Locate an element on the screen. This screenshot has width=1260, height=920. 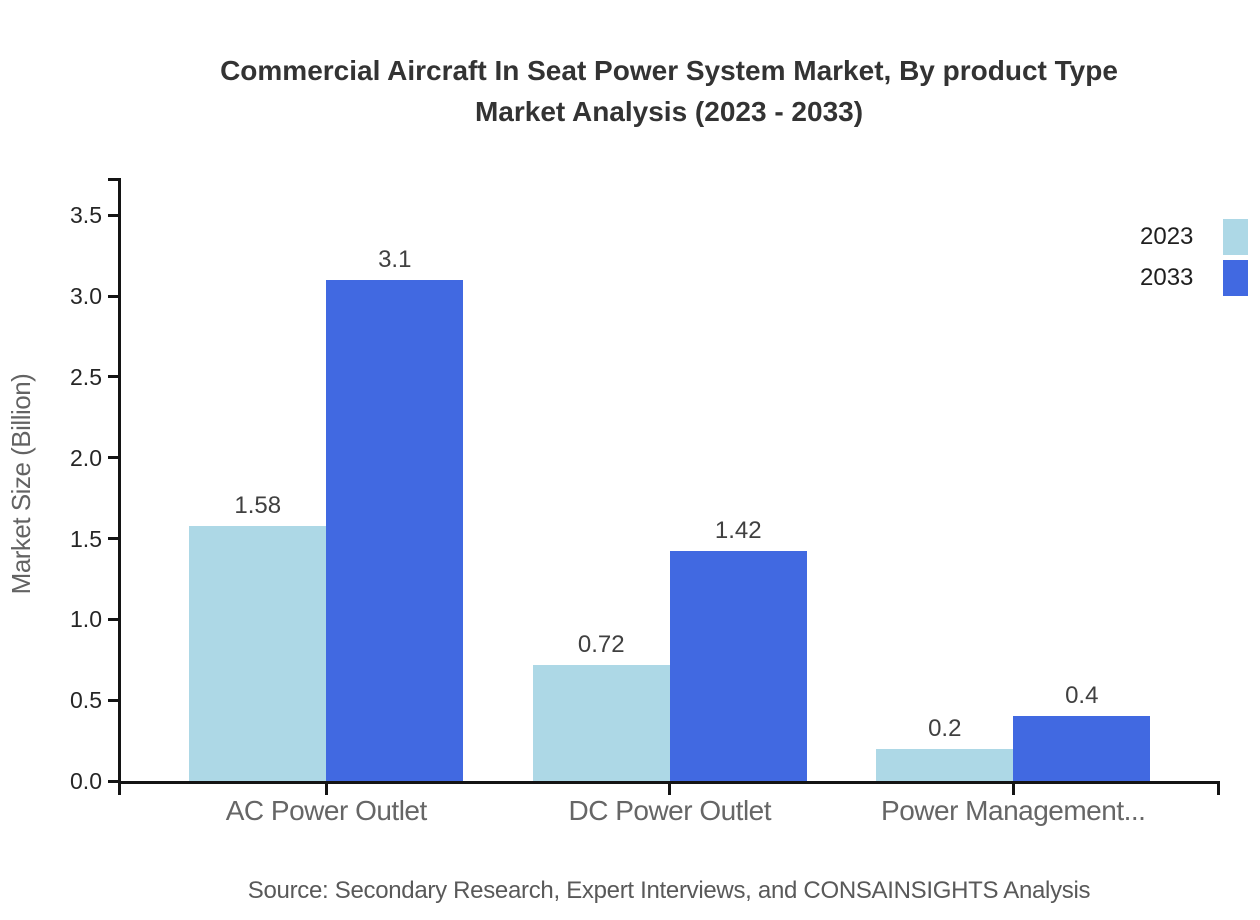
y-tick-label: 2.5 is located at coordinates (86, 376).